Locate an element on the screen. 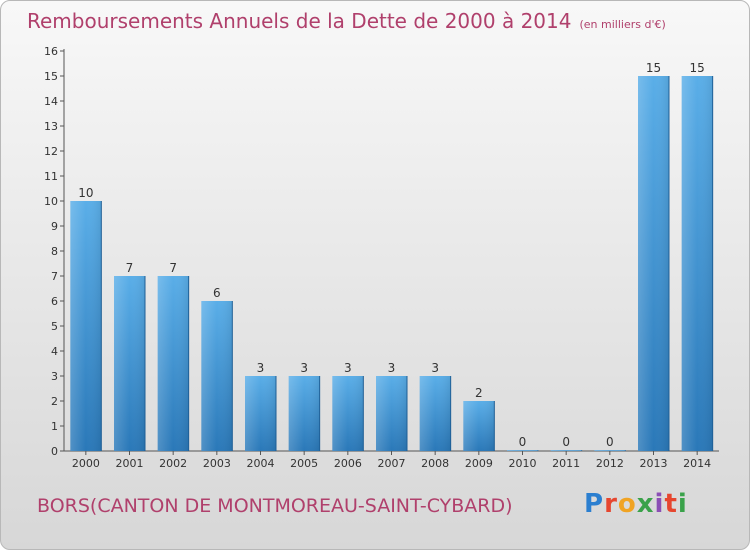 The width and height of the screenshot is (750, 550). brand-letter: t is located at coordinates (671, 504).